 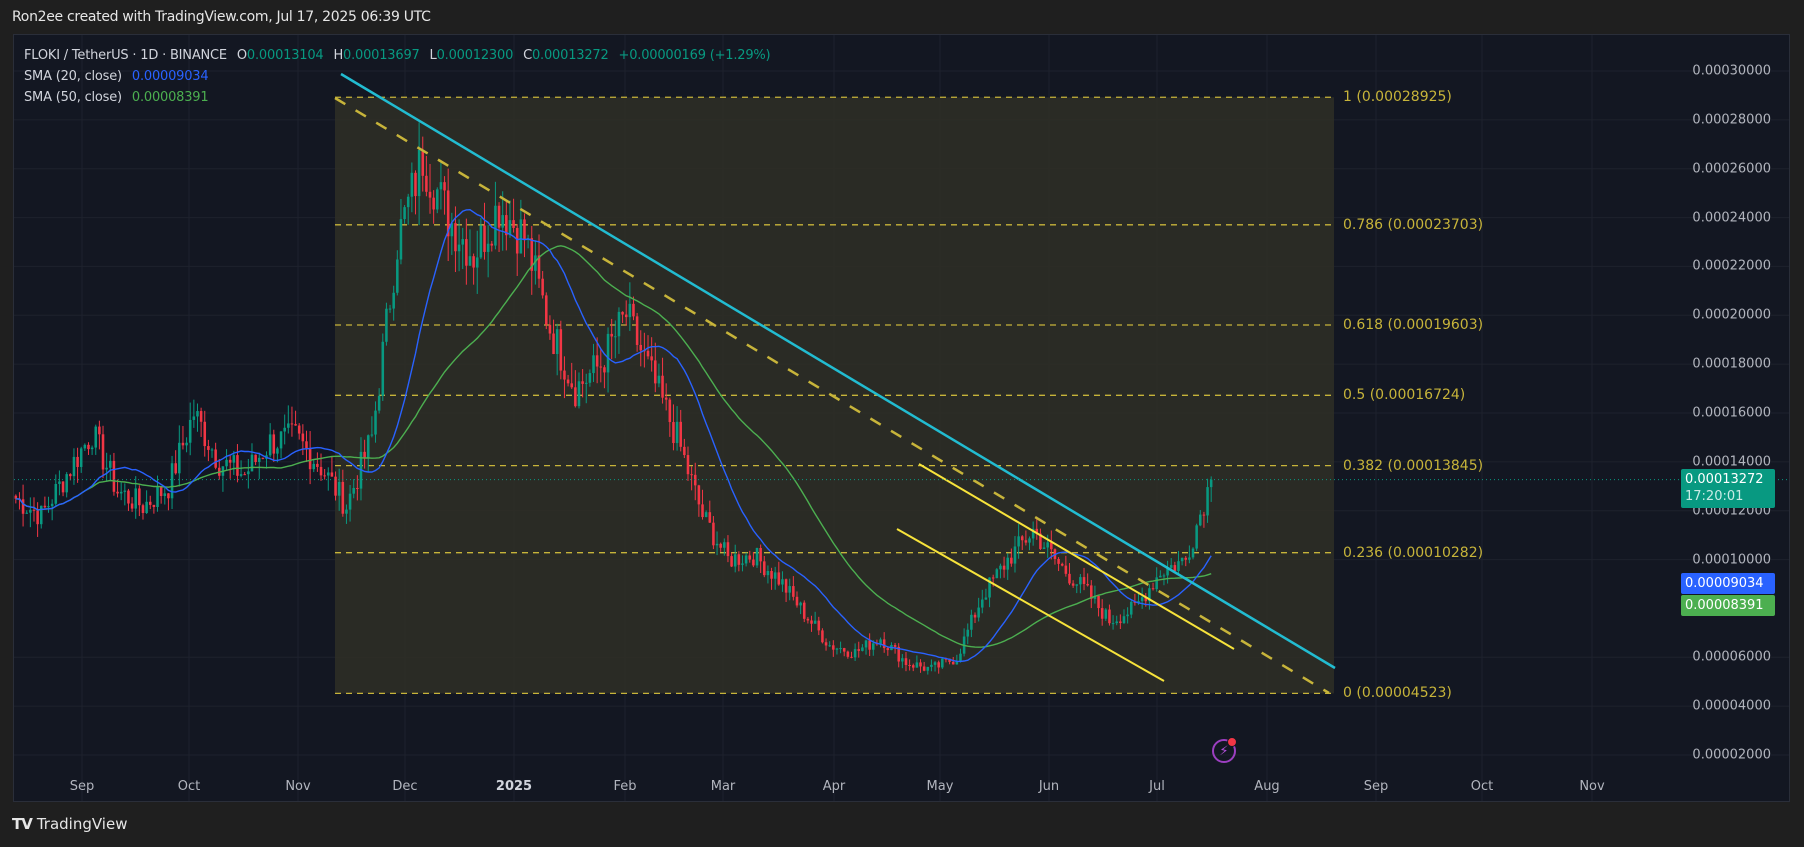 What do you see at coordinates (1413, 324) in the screenshot?
I see `fib-label-0-618: 0.618 (0.00019603)` at bounding box center [1413, 324].